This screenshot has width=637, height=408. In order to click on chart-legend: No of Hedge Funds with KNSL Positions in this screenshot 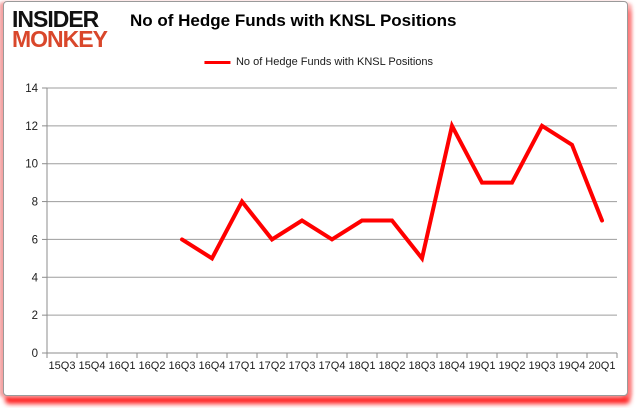, I will do `click(318, 62)`.